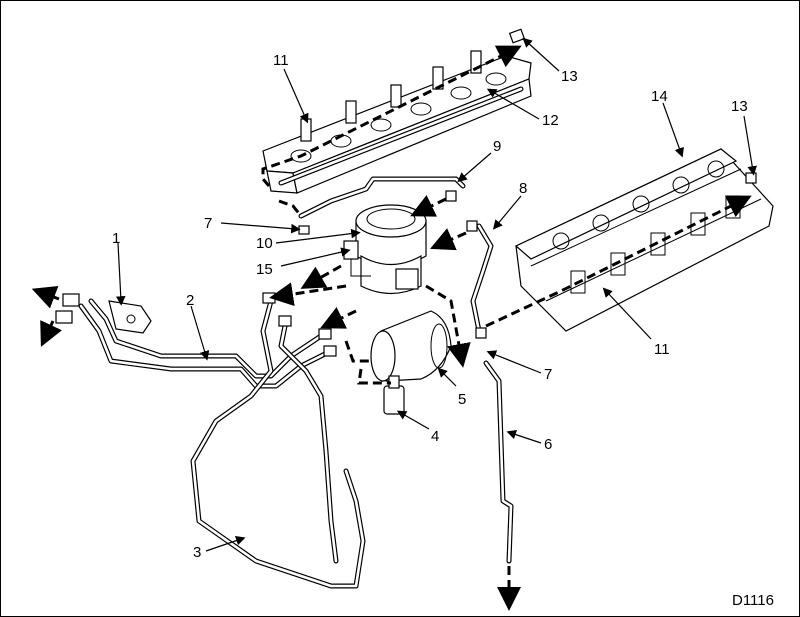 This screenshot has height=617, width=800. Describe the element at coordinates (397, 111) in the screenshot. I see `upper-manifold` at that location.